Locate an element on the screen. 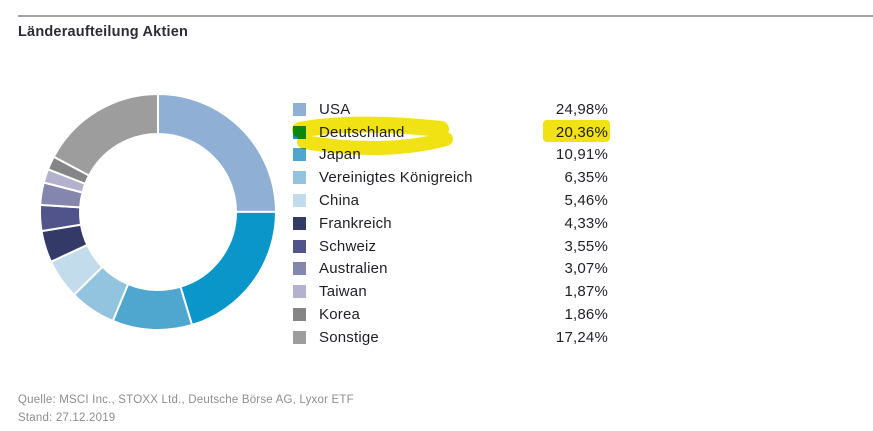 The image size is (873, 431). legend-percent-value: 17,24% is located at coordinates (581, 337).